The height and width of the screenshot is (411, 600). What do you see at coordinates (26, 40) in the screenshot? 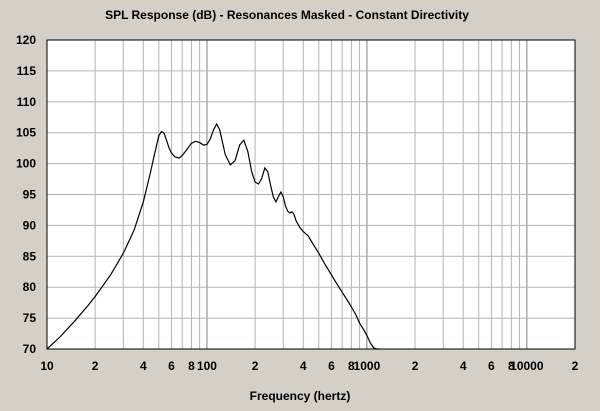
I see `y-tick-label: 120` at bounding box center [26, 40].